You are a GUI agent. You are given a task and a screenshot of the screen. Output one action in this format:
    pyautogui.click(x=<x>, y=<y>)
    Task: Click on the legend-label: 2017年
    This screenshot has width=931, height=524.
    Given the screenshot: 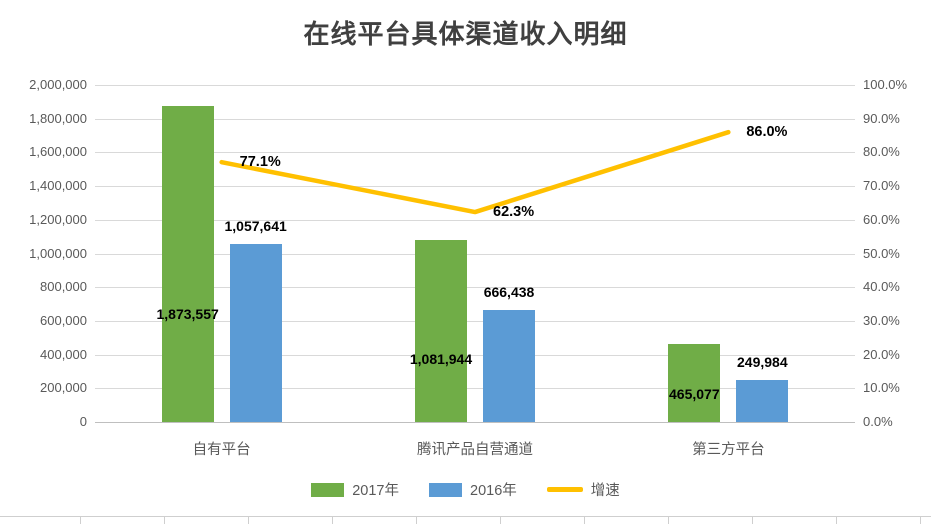 What is the action you would take?
    pyautogui.click(x=375, y=491)
    